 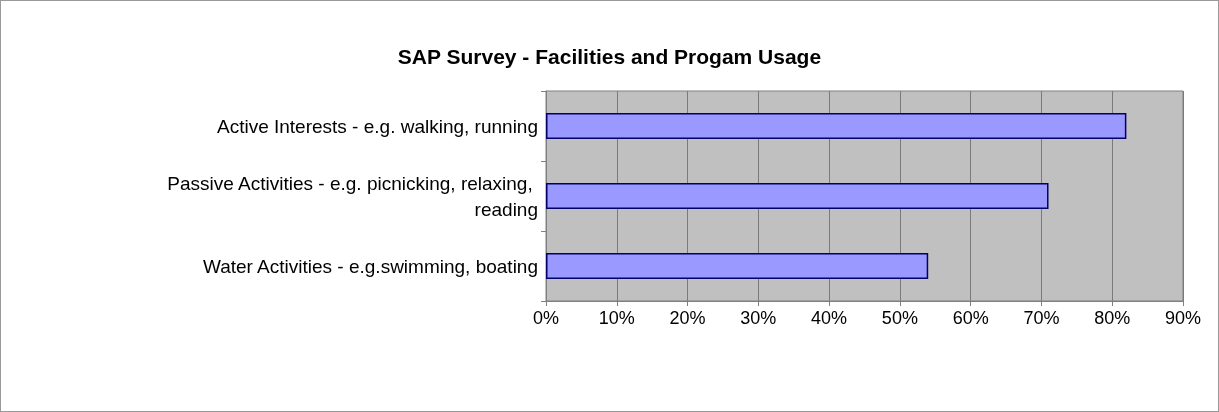 I want to click on y-tick-label: Active Interests - e.g. walking, running, so click(x=377, y=126).